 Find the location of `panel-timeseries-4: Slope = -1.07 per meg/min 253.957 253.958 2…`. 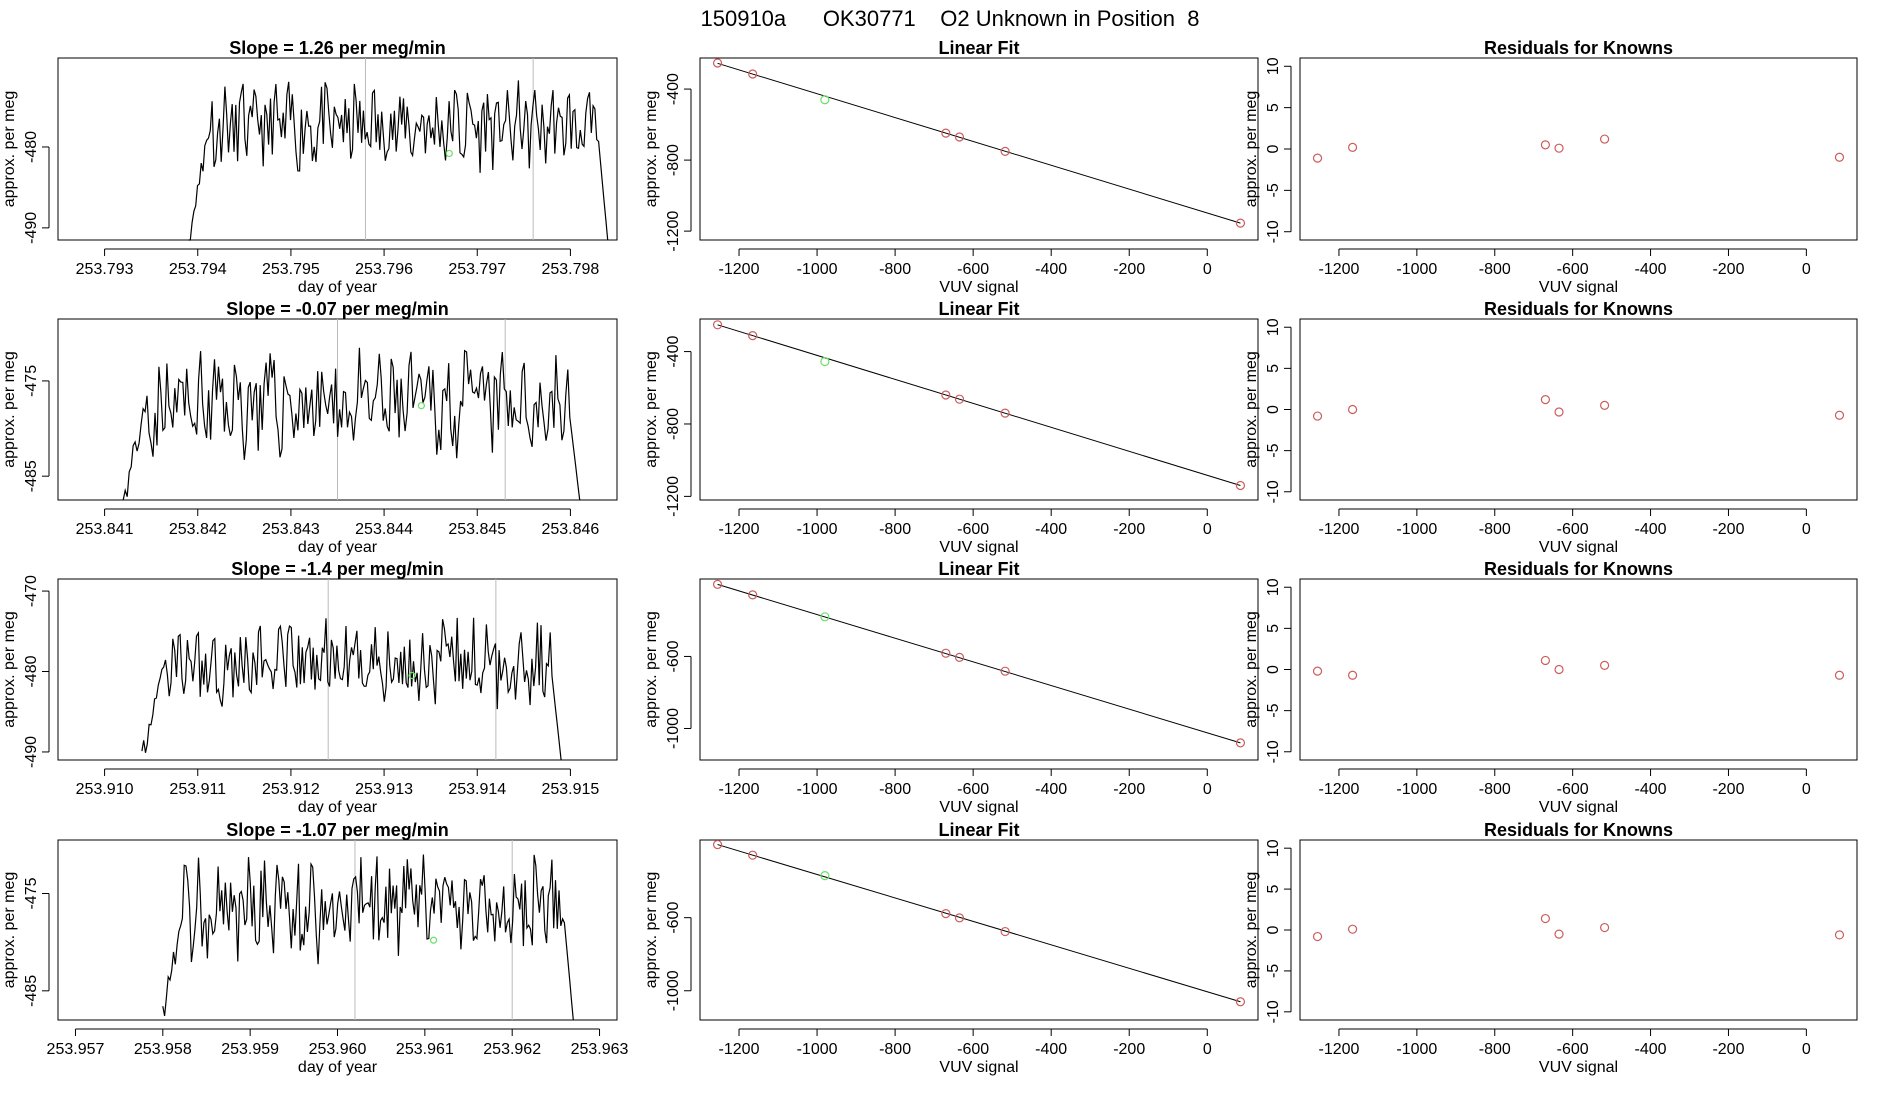

panel-timeseries-4: Slope = -1.07 per meg/min 253.957 253.958 2… is located at coordinates (315, 948).